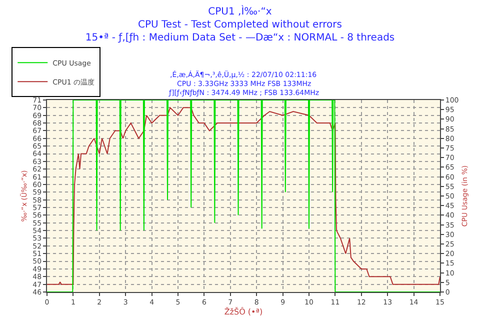 The image size is (480, 320). Describe the element at coordinates (243, 311) in the screenshot. I see `x-axis-title: ŽžŠÔ (•ª)` at that location.